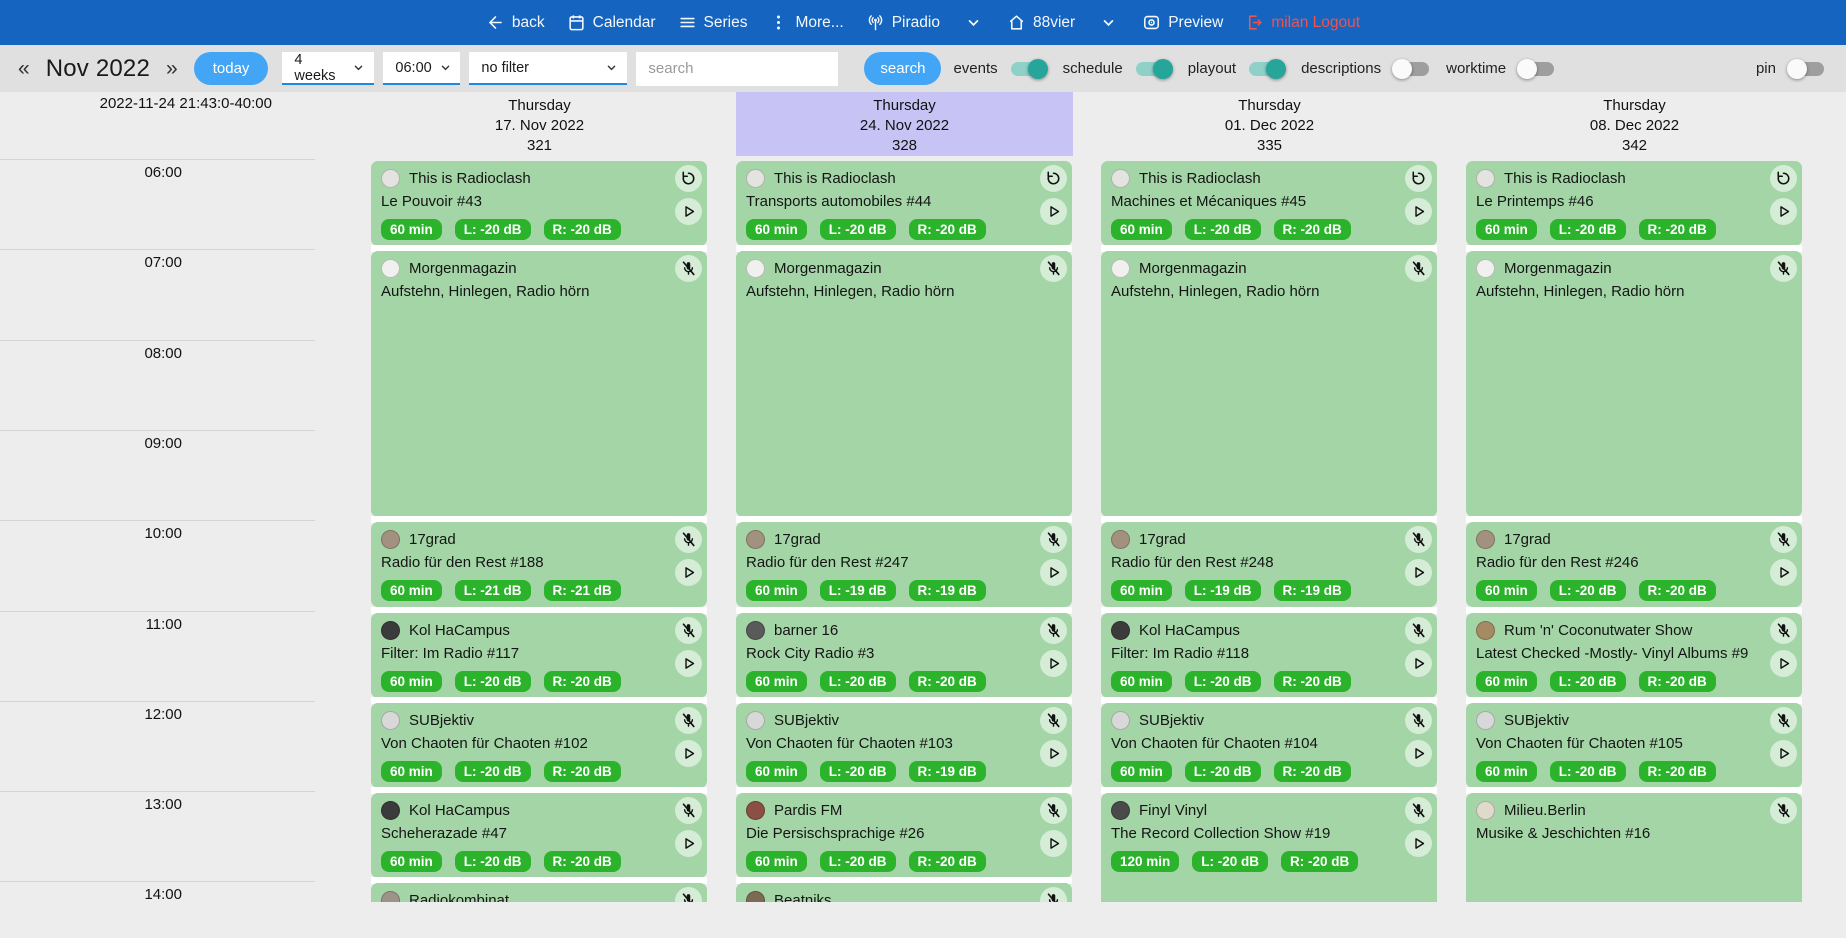 This screenshot has height=938, width=1846. I want to click on nav-item-logout: milan Logout, so click(1302, 22).